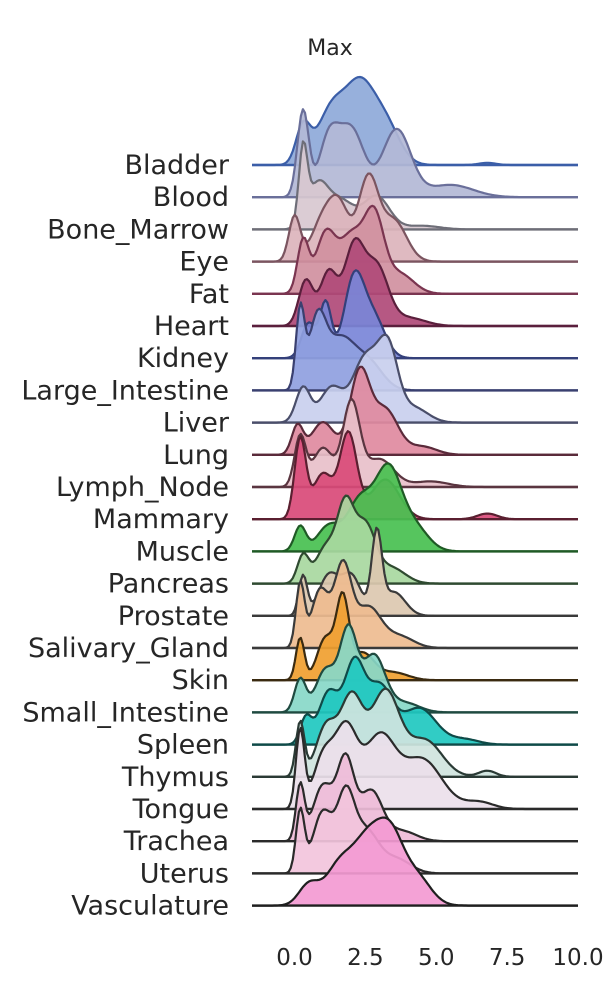  What do you see at coordinates (365, 958) in the screenshot?
I see `x-tick-label: 2.5` at bounding box center [365, 958].